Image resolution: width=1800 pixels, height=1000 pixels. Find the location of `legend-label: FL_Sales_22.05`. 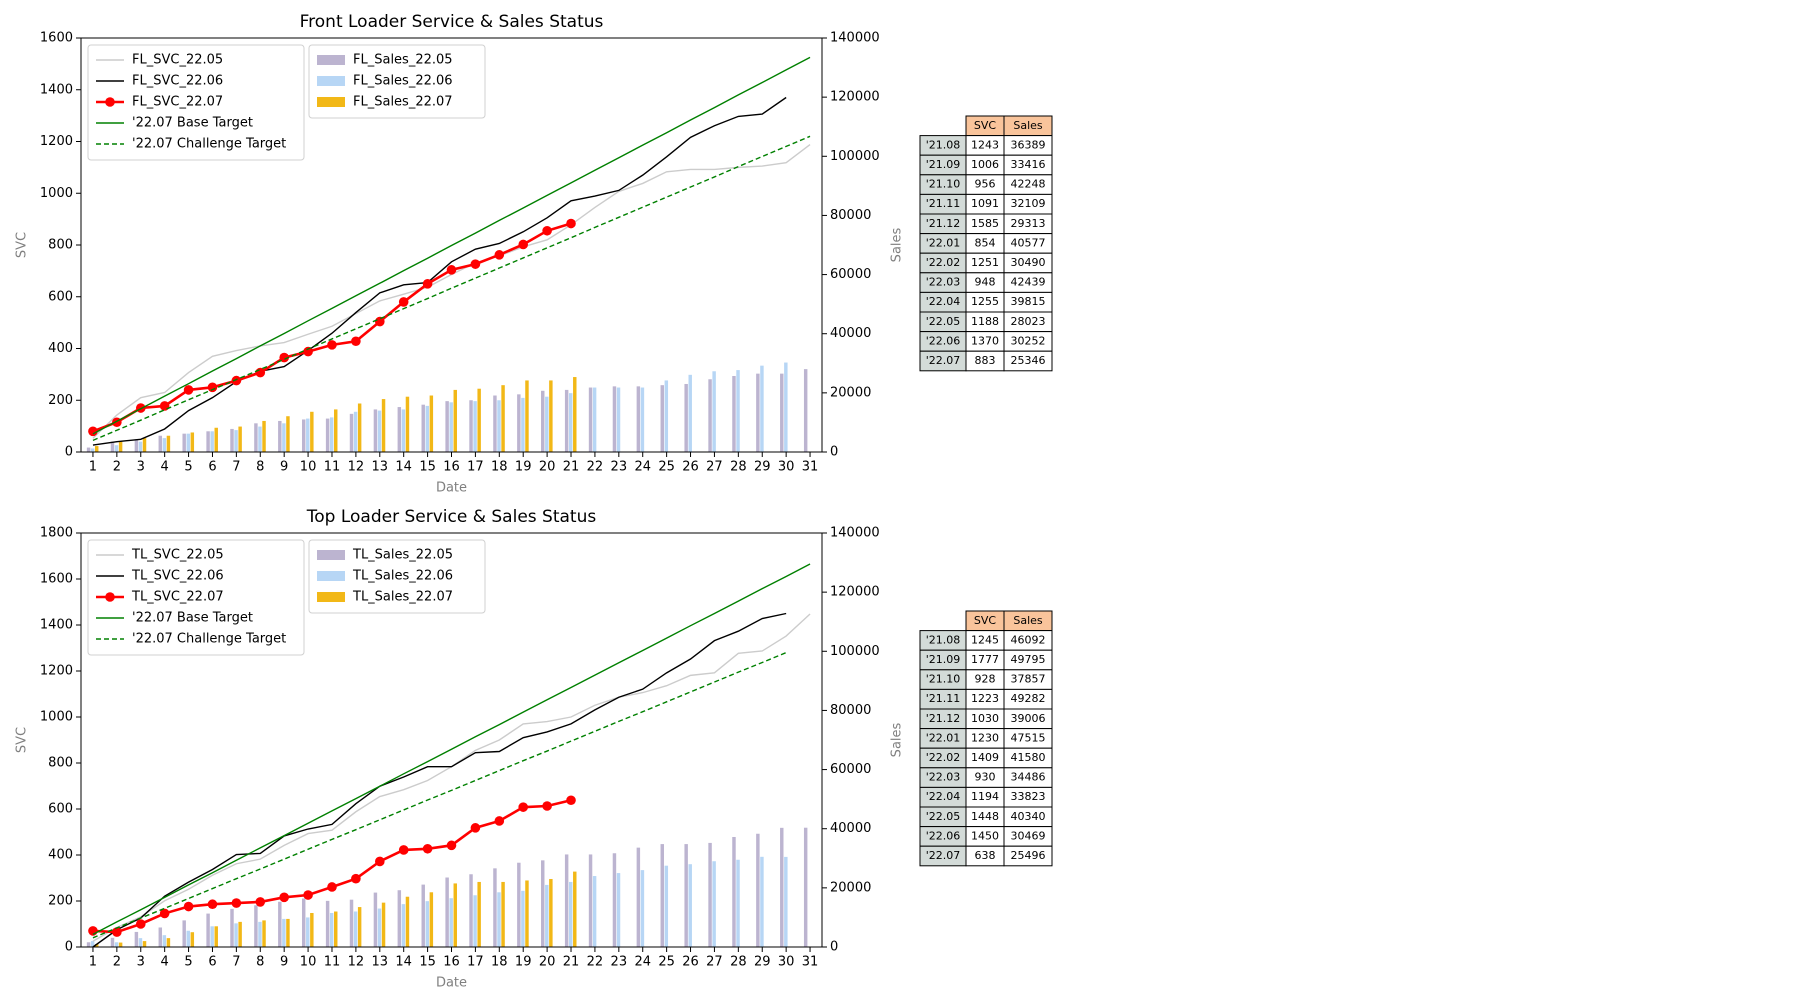

legend-label: FL_Sales_22.05 is located at coordinates (403, 60).